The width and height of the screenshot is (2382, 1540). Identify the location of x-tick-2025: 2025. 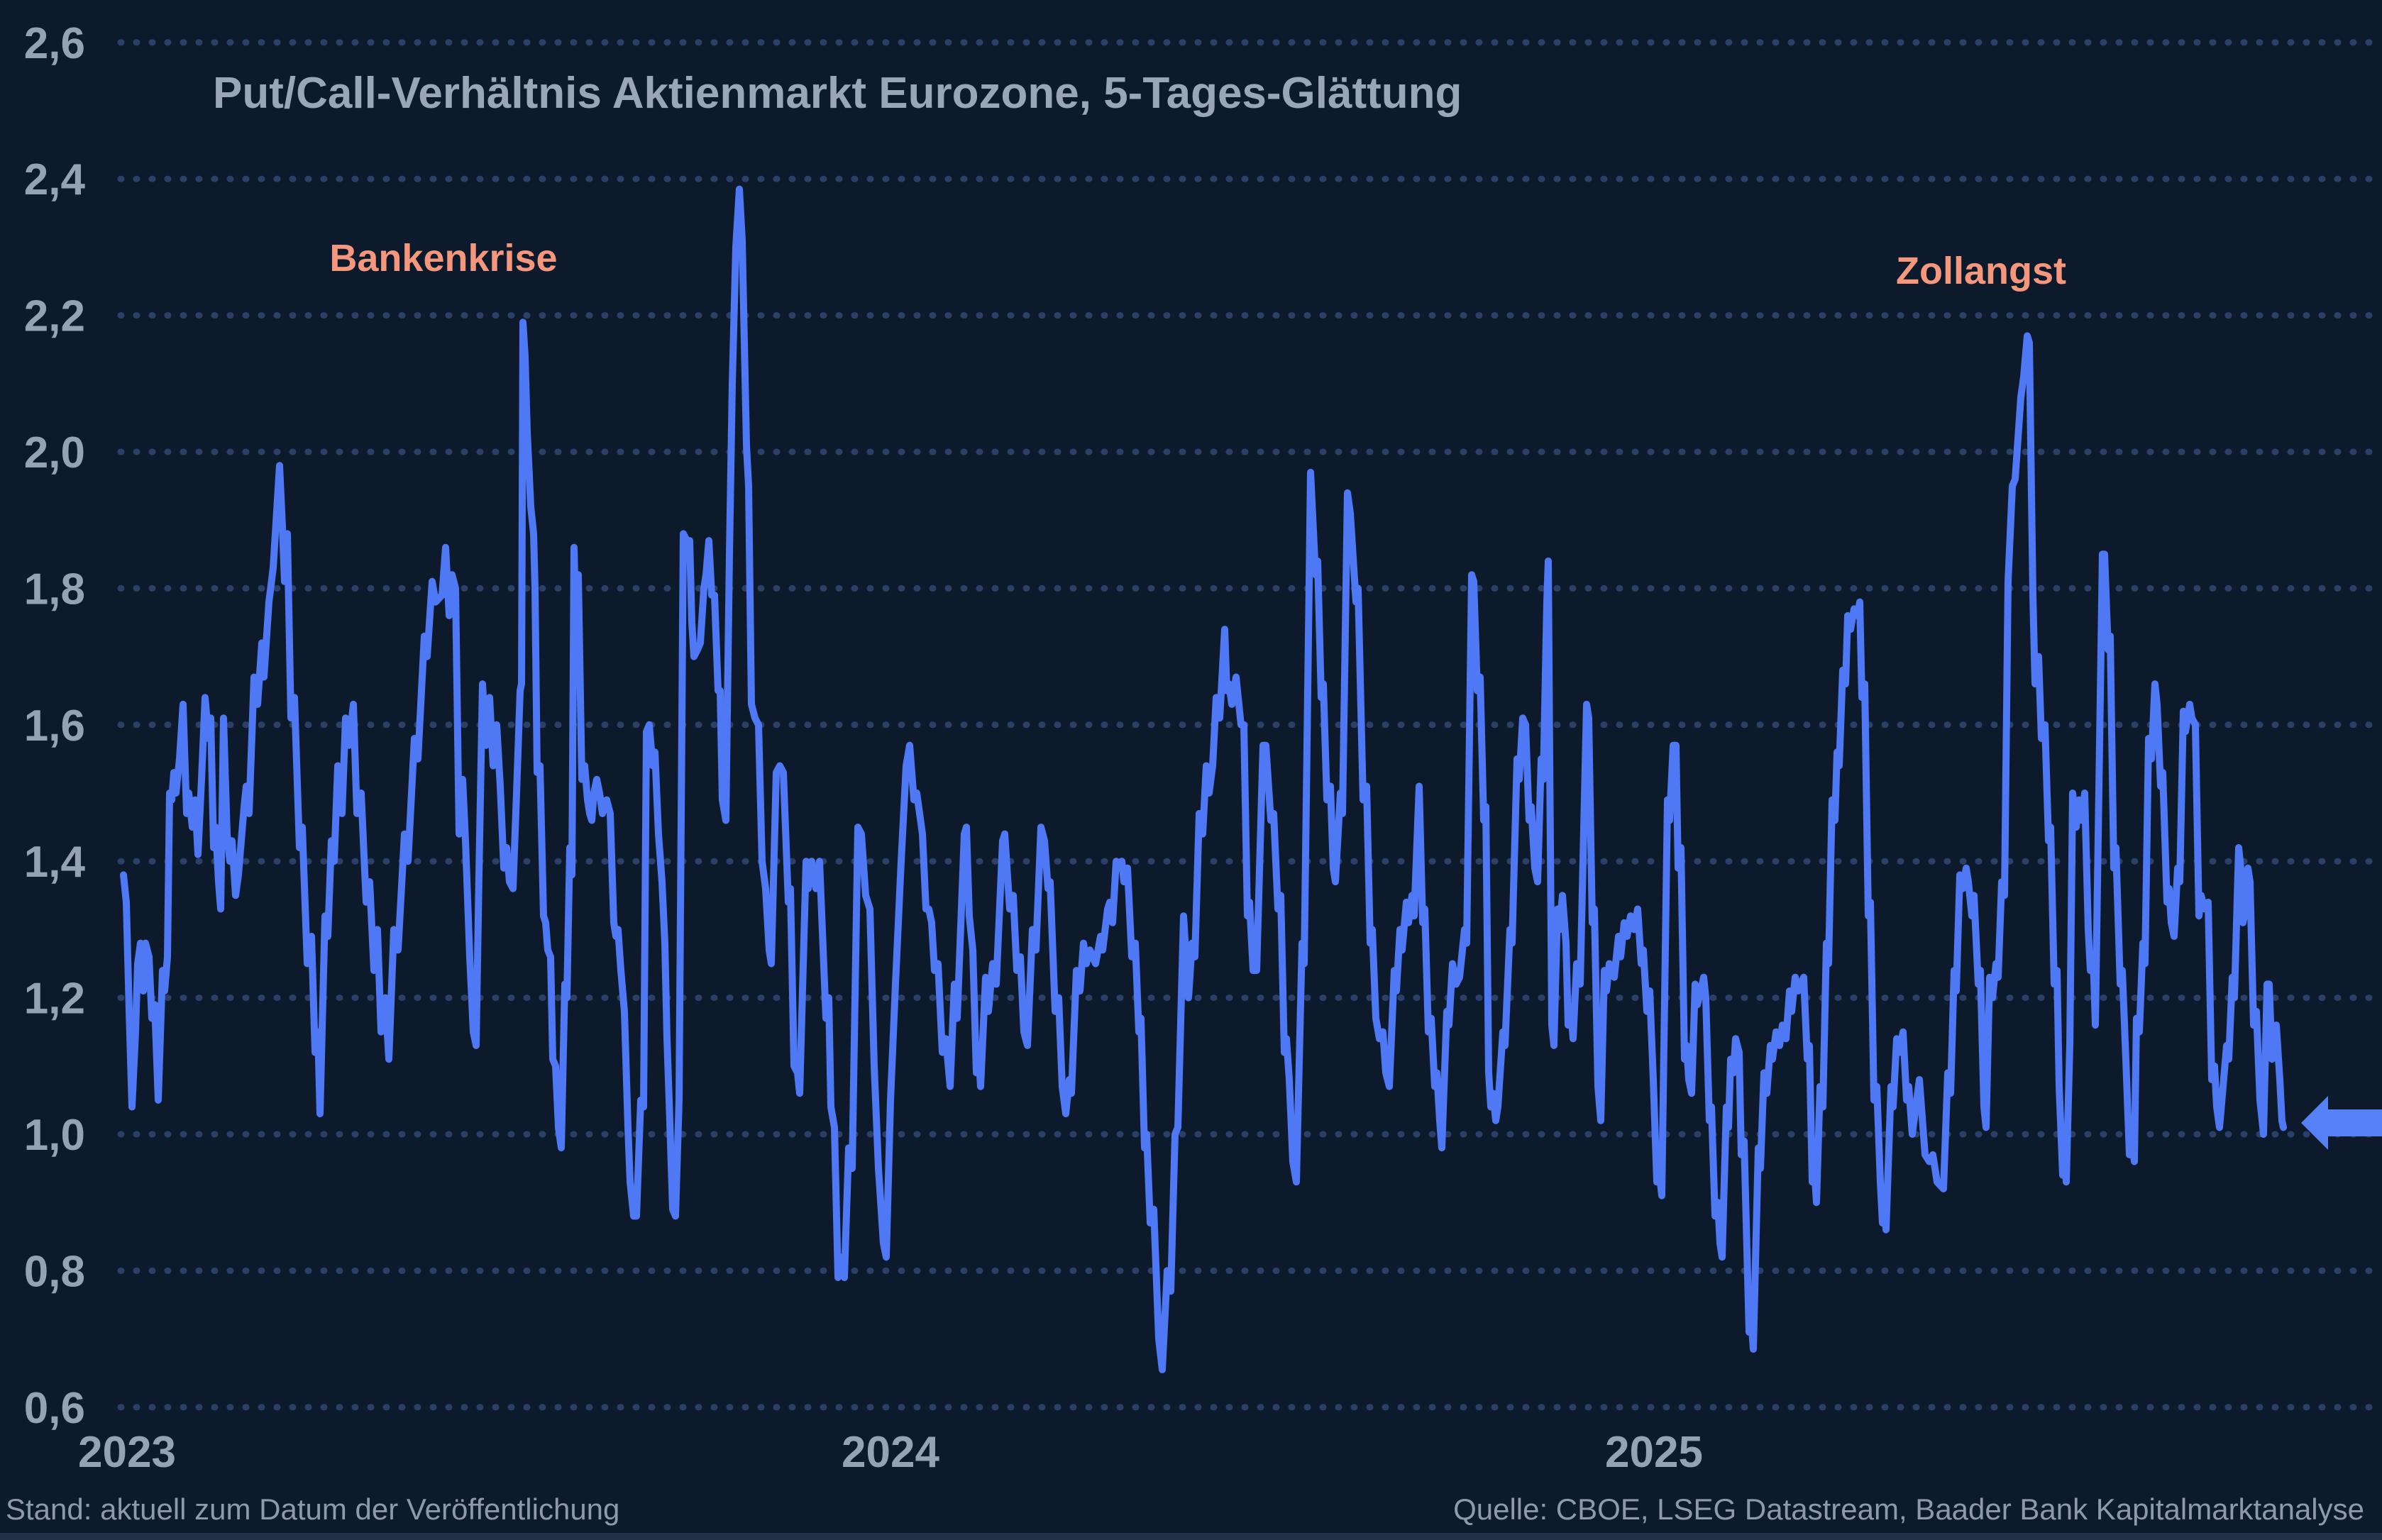
(1654, 1452).